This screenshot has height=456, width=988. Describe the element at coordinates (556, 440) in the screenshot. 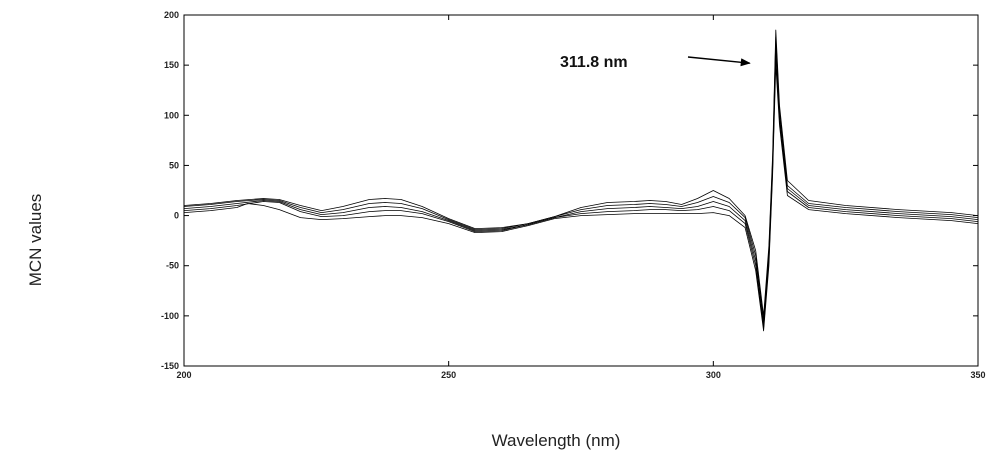

I see `x-axis-title: Wavelength (nm)` at that location.